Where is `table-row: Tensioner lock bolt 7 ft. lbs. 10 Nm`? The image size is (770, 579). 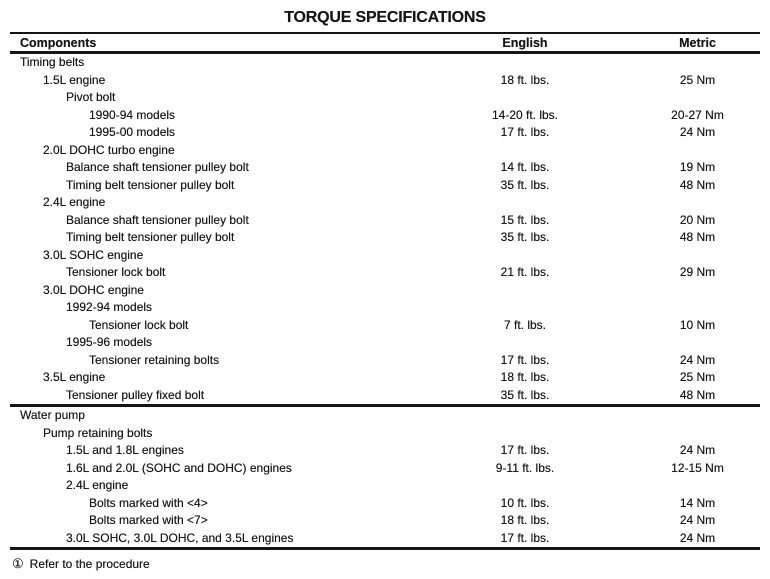
table-row: Tensioner lock bolt 7 ft. lbs. 10 Nm is located at coordinates (385, 326).